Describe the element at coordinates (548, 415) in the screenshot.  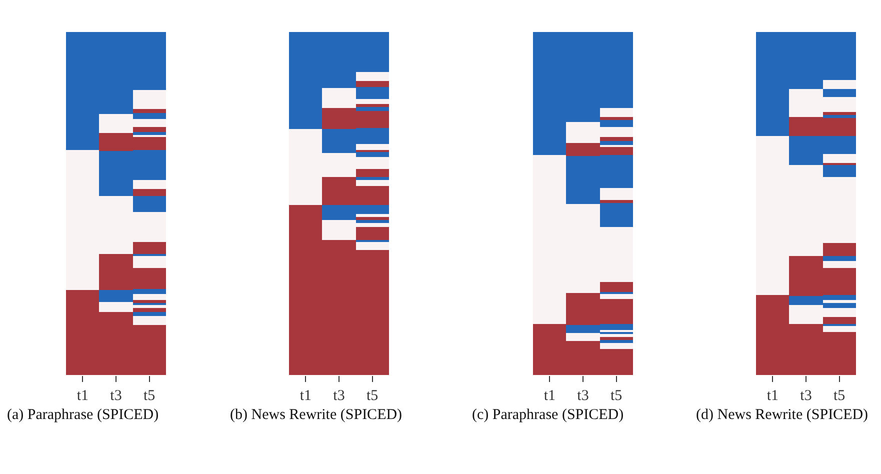
I see `text: (c) Paraphrase (SPICED)` at that location.